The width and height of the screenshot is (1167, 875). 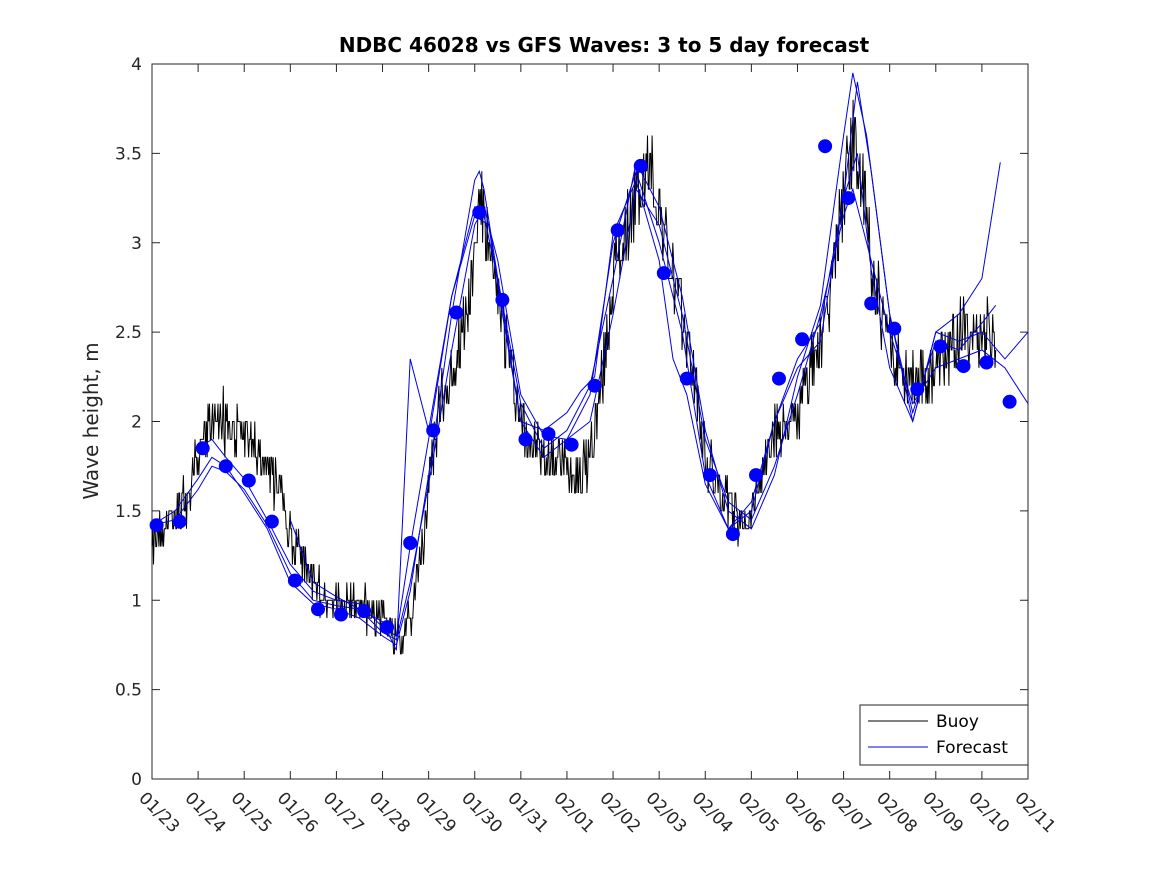 What do you see at coordinates (620, 812) in the screenshot?
I see `x-tick-label: 02/02` at bounding box center [620, 812].